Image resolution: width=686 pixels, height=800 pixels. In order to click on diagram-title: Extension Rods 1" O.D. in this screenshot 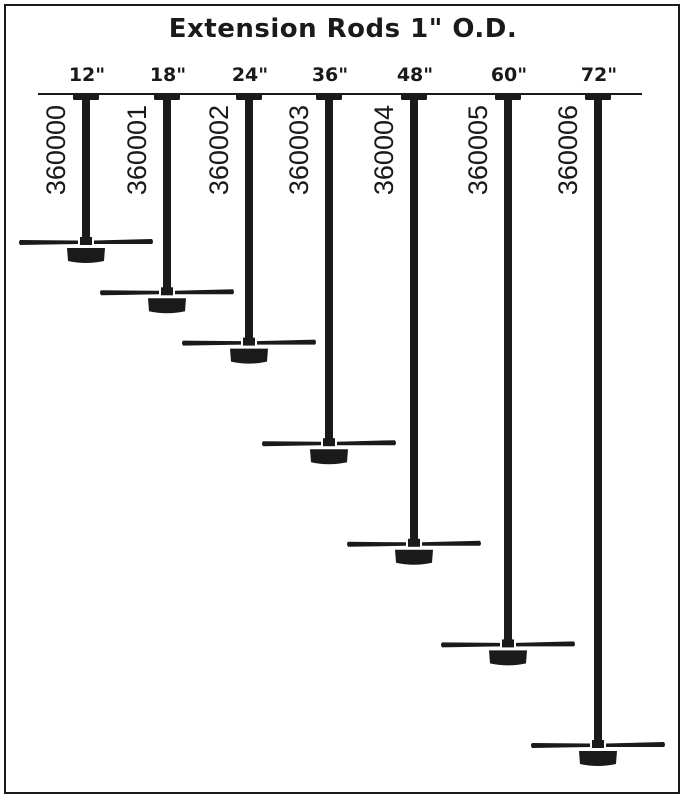, I will do `click(343, 29)`.